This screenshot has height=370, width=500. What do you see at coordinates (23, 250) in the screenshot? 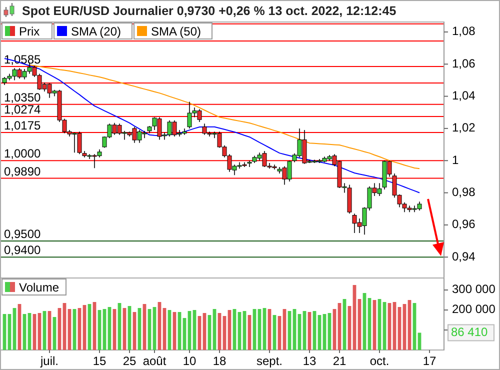
I see `ref-line-label: 0,9400` at bounding box center [23, 250].